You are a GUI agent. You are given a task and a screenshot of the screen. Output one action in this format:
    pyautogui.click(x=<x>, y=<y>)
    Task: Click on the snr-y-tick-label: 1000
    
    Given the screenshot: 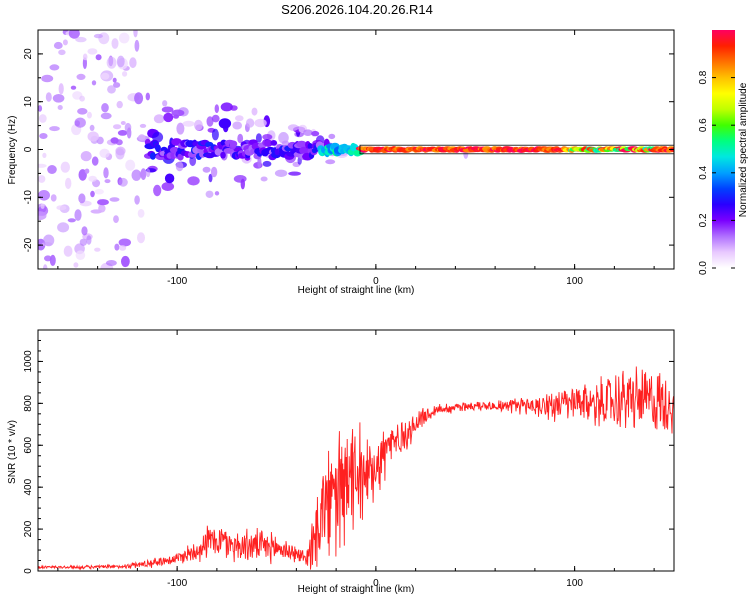 What is the action you would take?
    pyautogui.click(x=28, y=361)
    